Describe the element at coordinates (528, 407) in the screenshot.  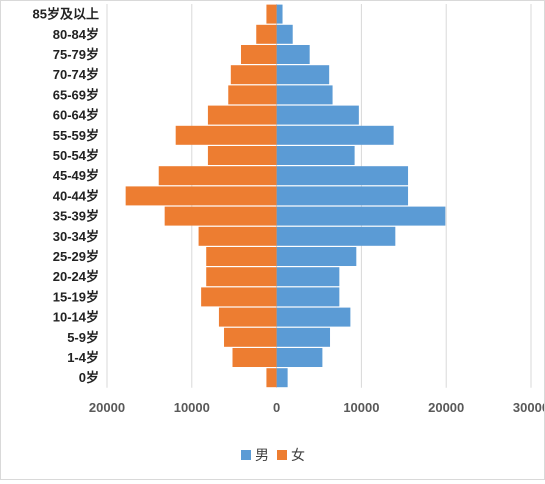
I see `x-tick-label-5: 30000` at that location.